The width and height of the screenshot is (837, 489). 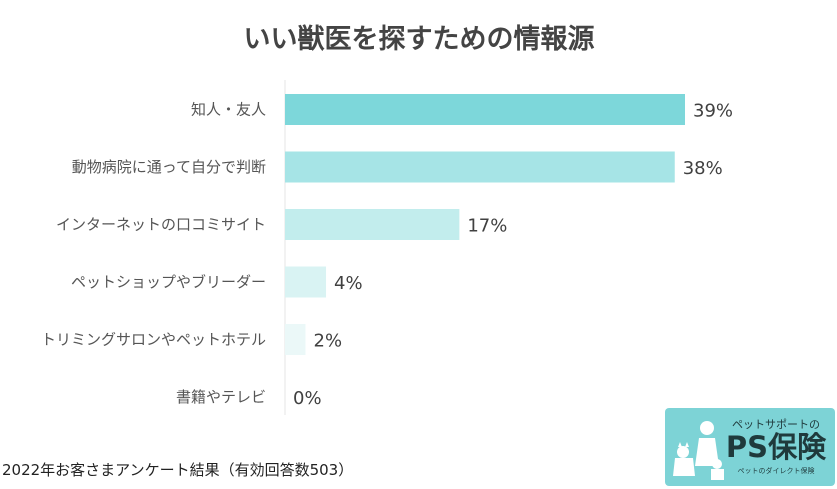 What do you see at coordinates (776, 424) in the screenshot?
I see `logo-tagline: ペットサポートの` at bounding box center [776, 424].